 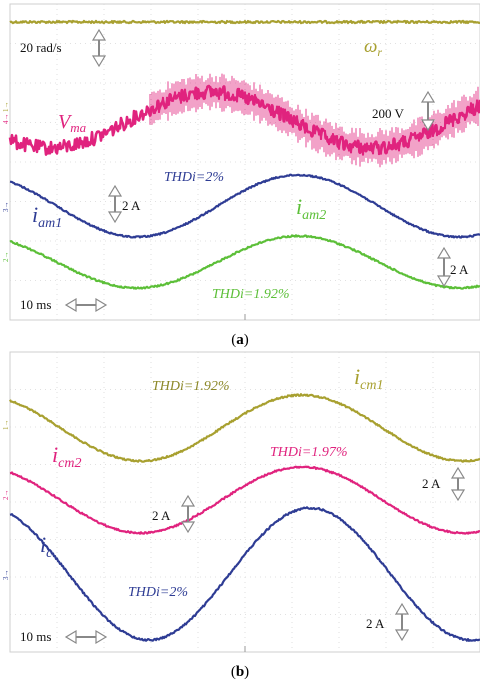 What do you see at coordinates (388, 113) in the screenshot?
I see `voltage-scale-label: 200 V` at bounding box center [388, 113].